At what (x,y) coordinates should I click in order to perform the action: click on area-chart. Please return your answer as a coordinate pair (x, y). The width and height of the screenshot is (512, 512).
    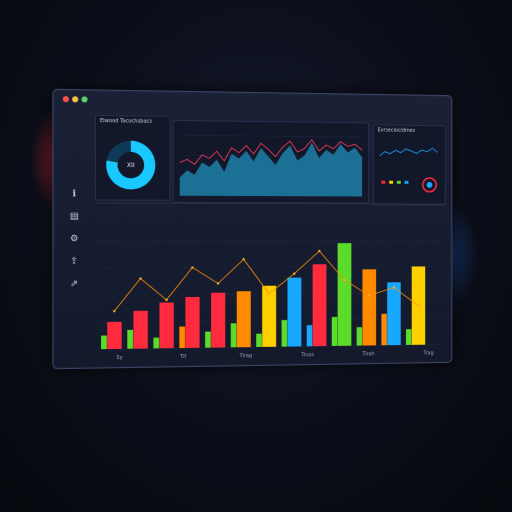
    Looking at the image, I should click on (271, 161).